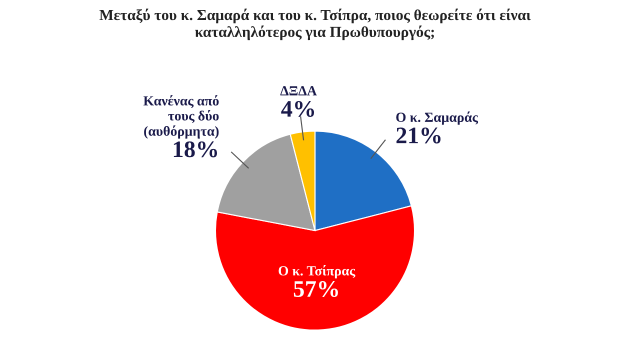 Image resolution: width=630 pixels, height=347 pixels. What do you see at coordinates (315, 24) in the screenshot?
I see `chart-title: Μεταξύ του κ. Σαμαρά και του κ. Τσίπρα, ποιος θεωρείτε ότι είναι καταλληλότερος για Πρωθυπουργός;` at bounding box center [315, 24].